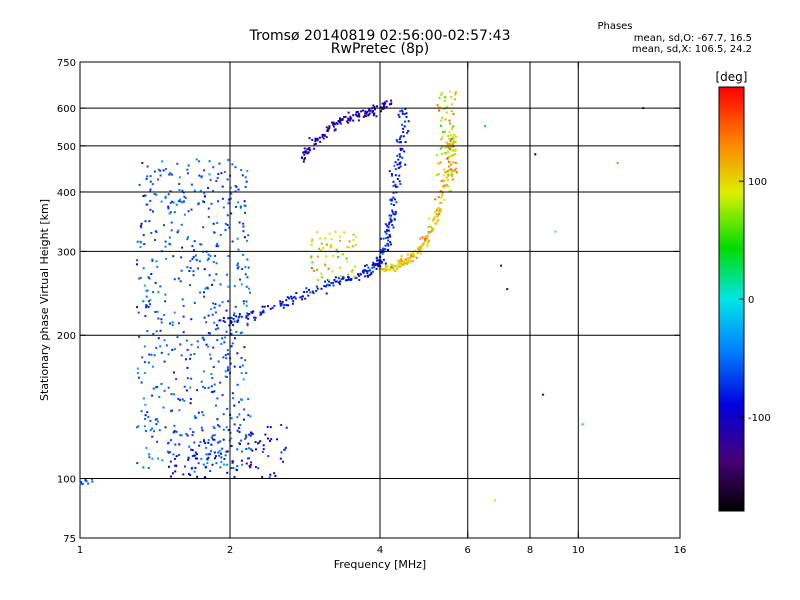  What do you see at coordinates (380, 564) in the screenshot?
I see `x-axis-label: Frequency [MHz]` at bounding box center [380, 564].